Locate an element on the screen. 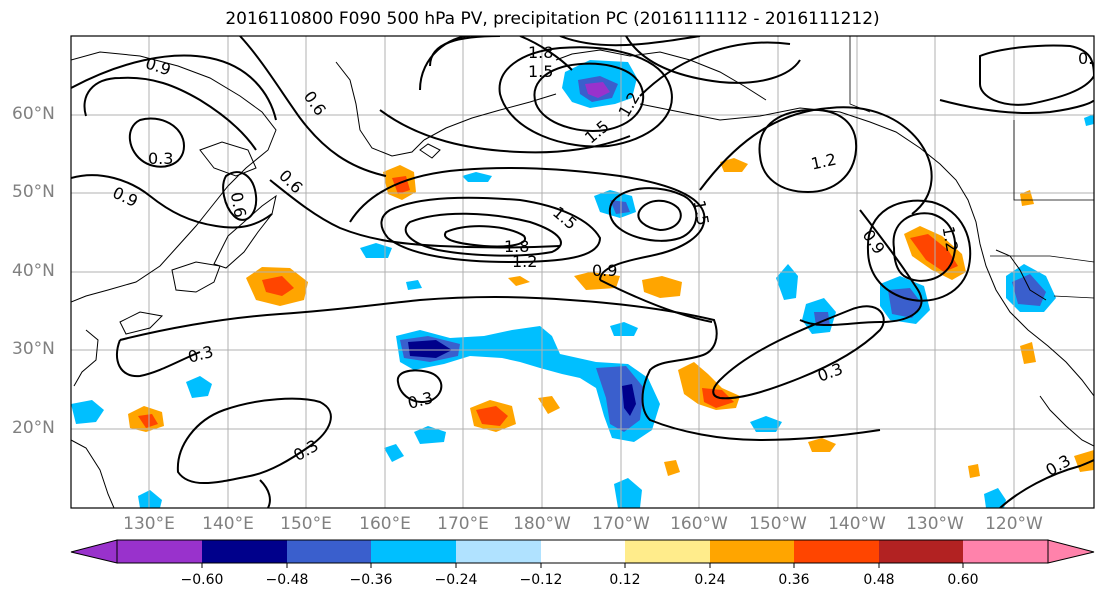 Image resolution: width=1105 pixels, height=601 pixels. colorbar-outline is located at coordinates (582, 551).